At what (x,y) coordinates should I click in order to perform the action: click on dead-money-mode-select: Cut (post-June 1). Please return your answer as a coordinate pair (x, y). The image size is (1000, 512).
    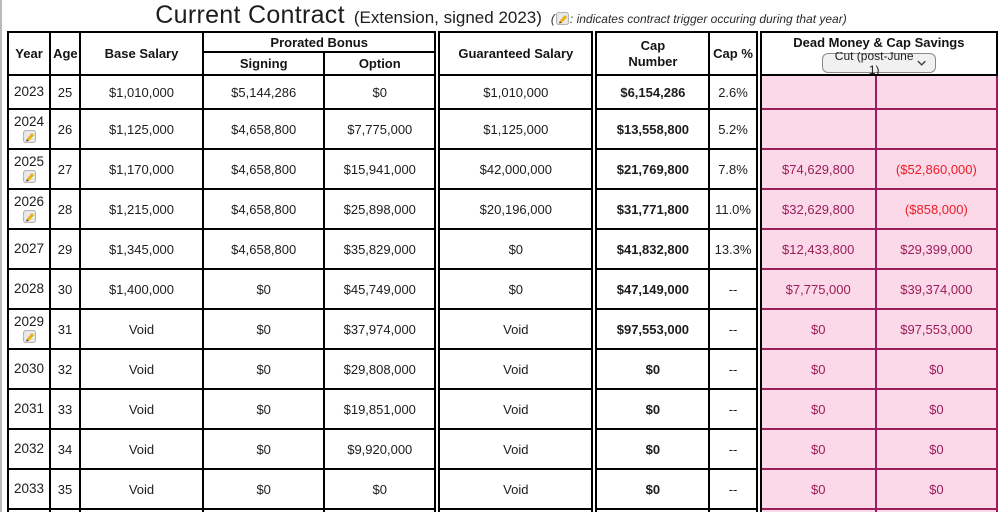
    Looking at the image, I should click on (878, 63).